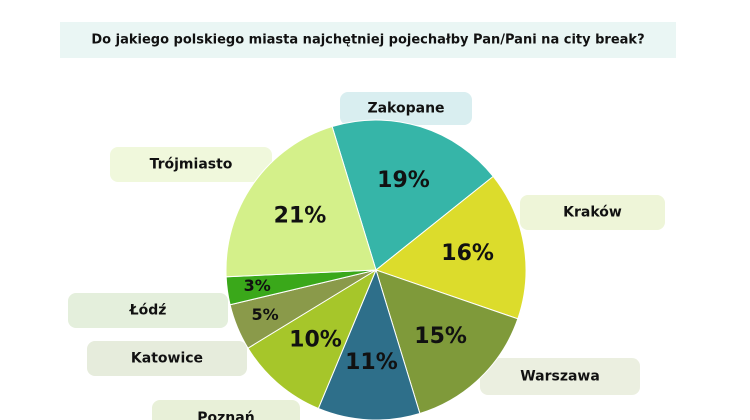 The image size is (750, 420). I want to click on category-label: Kraków, so click(592, 213).